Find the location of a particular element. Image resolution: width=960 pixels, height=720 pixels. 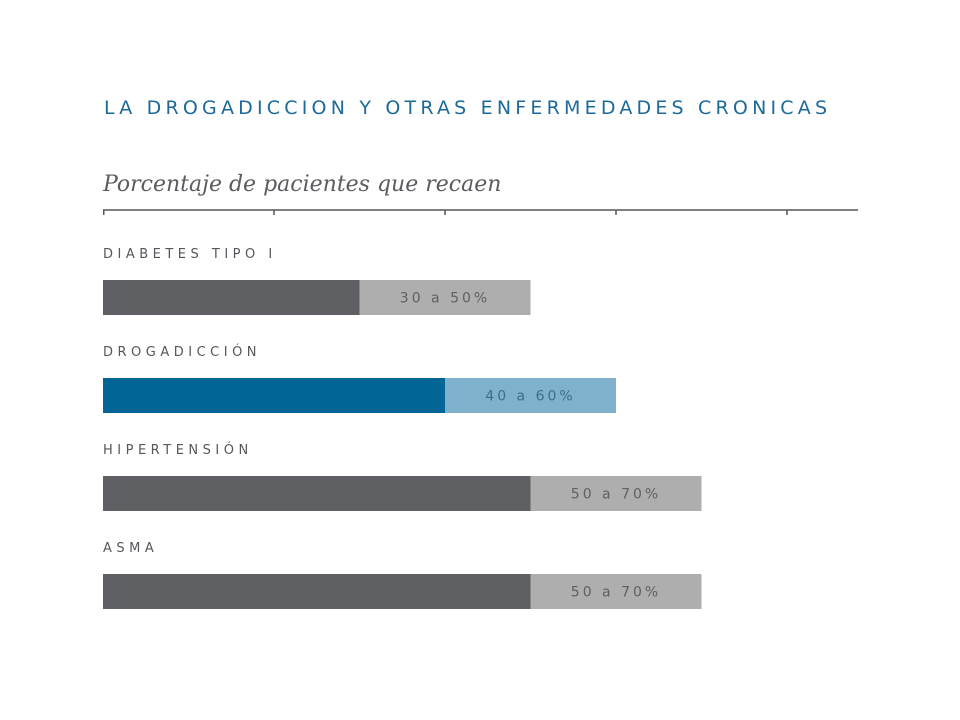

range-data-label: 30 a 50% is located at coordinates (445, 299).